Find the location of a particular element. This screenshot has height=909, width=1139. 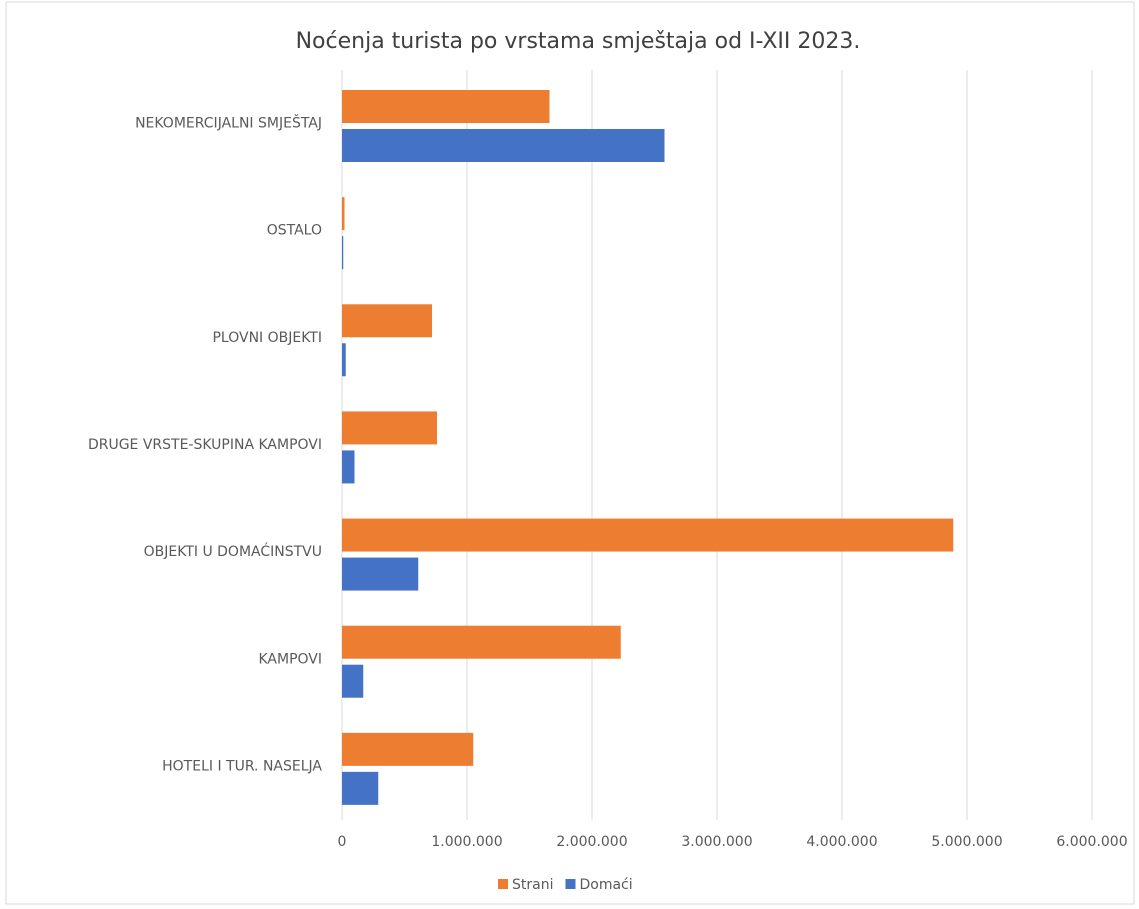

x-tick-label: 5.000.000 is located at coordinates (966, 842).